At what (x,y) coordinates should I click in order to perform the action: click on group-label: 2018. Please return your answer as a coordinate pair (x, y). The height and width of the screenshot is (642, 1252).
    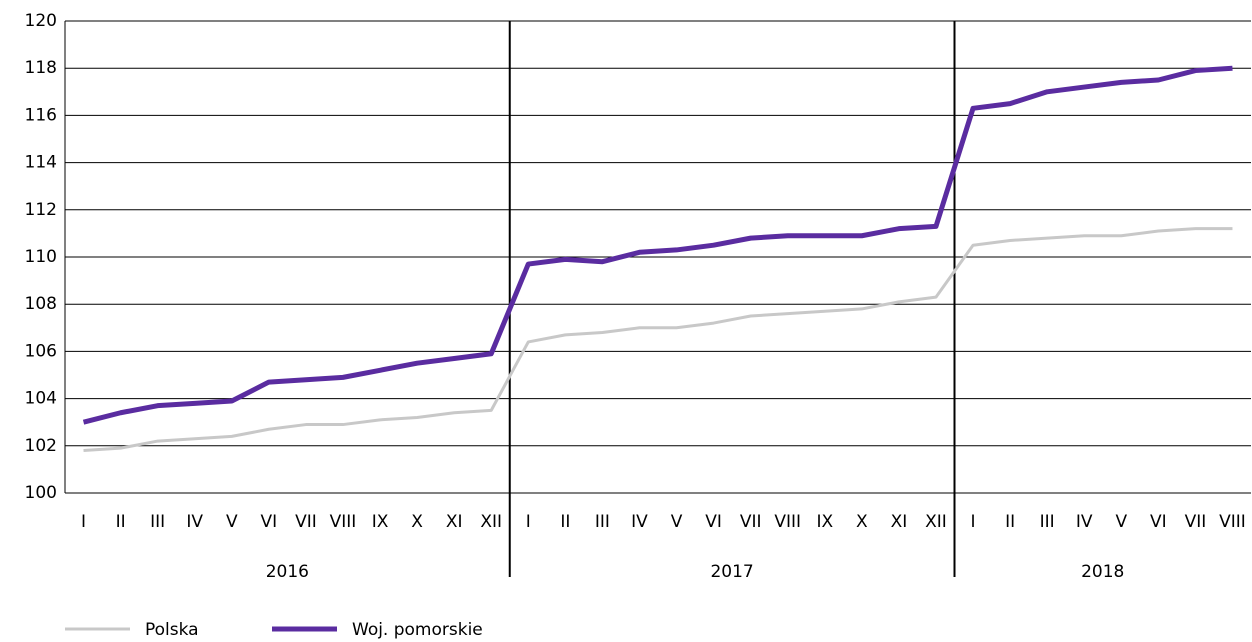
    Looking at the image, I should click on (1102, 572).